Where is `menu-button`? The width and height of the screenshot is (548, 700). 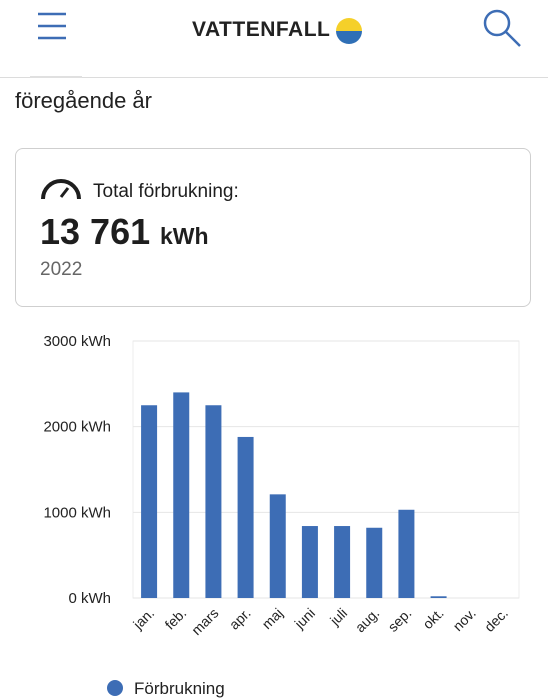
menu-button is located at coordinates (53, 27).